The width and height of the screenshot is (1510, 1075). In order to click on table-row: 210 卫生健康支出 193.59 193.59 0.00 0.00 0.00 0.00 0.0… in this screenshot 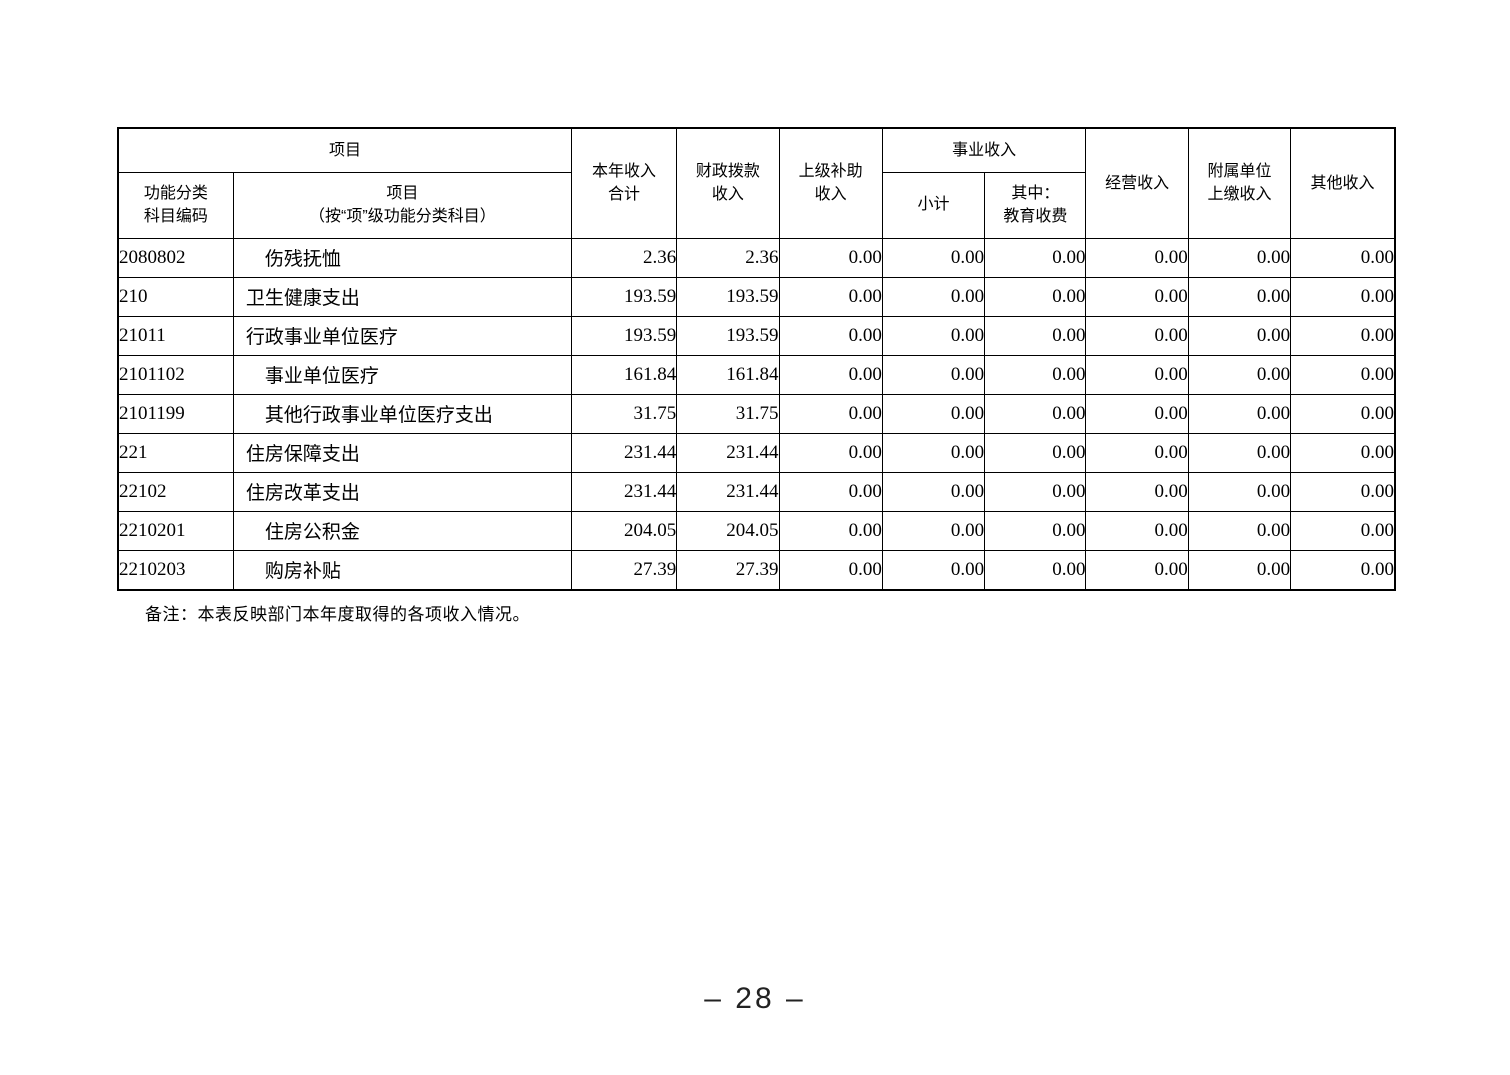, I will do `click(756, 296)`.